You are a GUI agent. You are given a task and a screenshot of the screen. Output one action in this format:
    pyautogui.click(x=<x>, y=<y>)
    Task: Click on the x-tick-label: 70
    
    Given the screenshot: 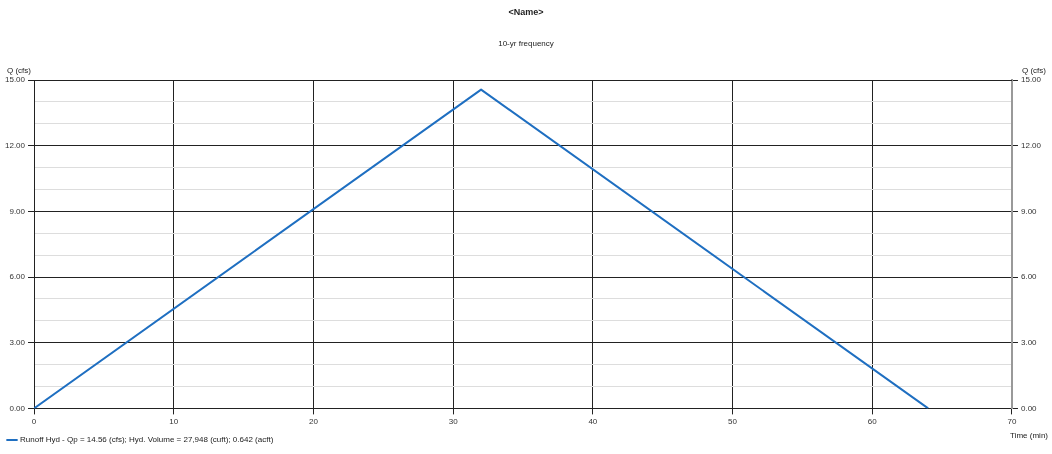 What is the action you would take?
    pyautogui.click(x=1012, y=422)
    